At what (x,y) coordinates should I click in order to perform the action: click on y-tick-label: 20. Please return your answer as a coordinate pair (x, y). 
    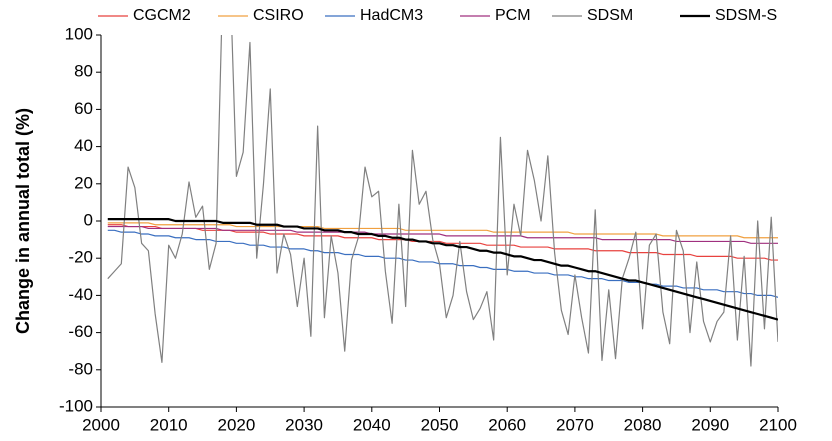
    Looking at the image, I should click on (83, 182).